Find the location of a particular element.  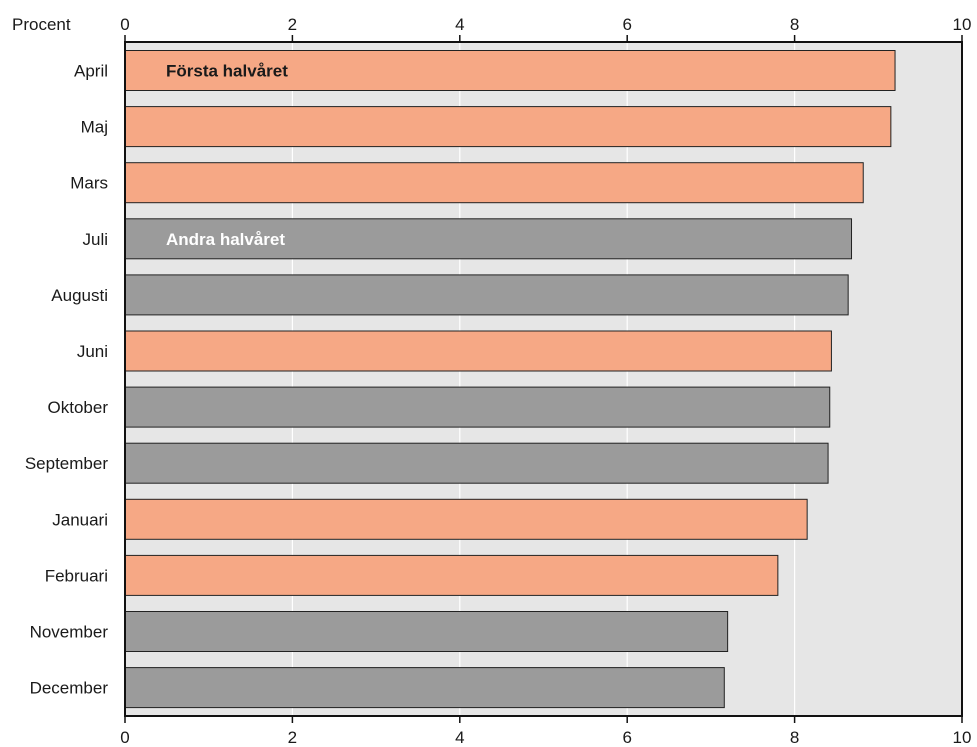

category-label: Januari is located at coordinates (80, 519).